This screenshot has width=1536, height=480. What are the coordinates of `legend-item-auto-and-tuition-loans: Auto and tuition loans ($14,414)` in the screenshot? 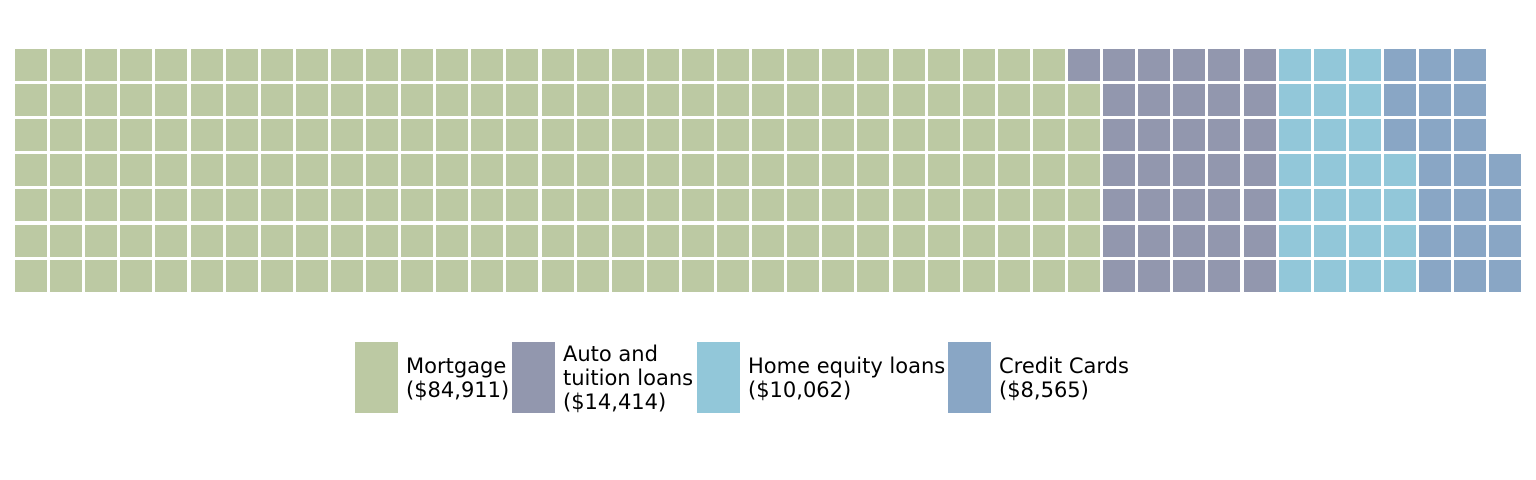 It's located at (603, 377).